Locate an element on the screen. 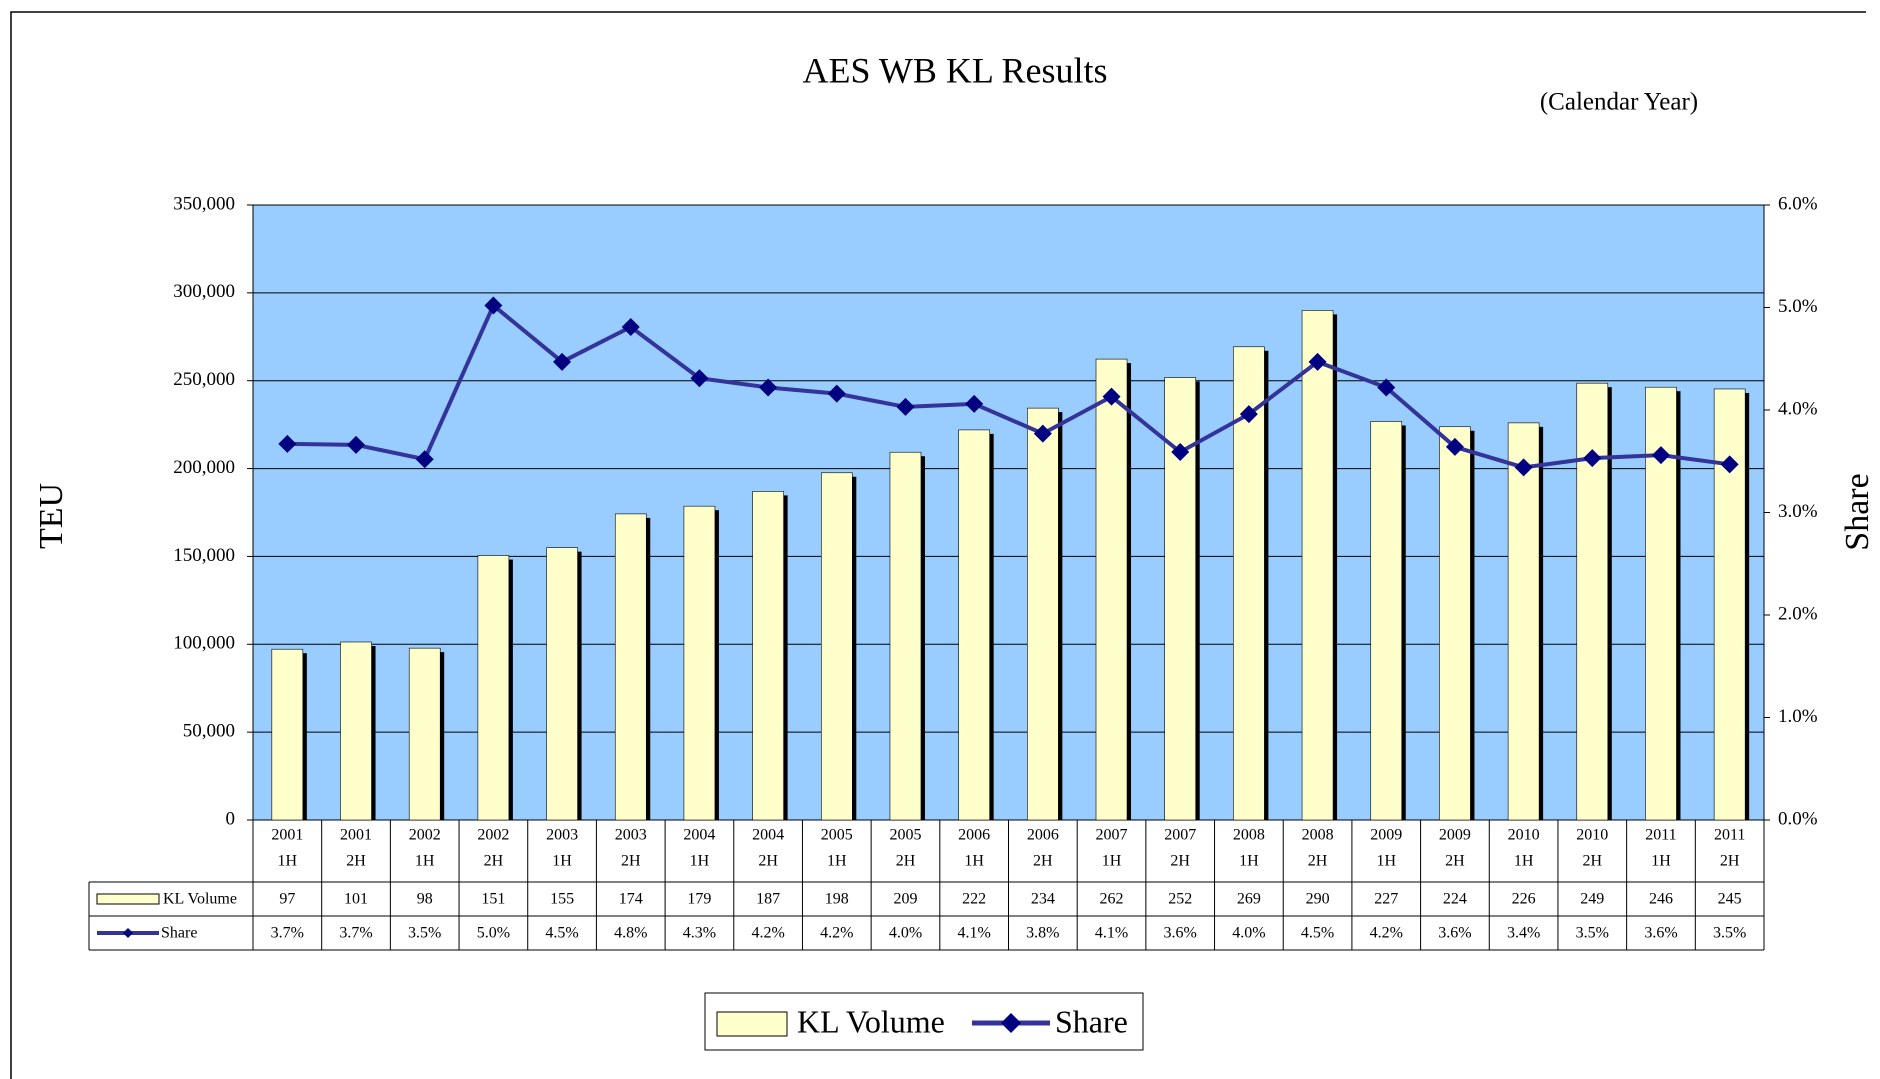  x-tick-label: 2005 is located at coordinates (905, 835).